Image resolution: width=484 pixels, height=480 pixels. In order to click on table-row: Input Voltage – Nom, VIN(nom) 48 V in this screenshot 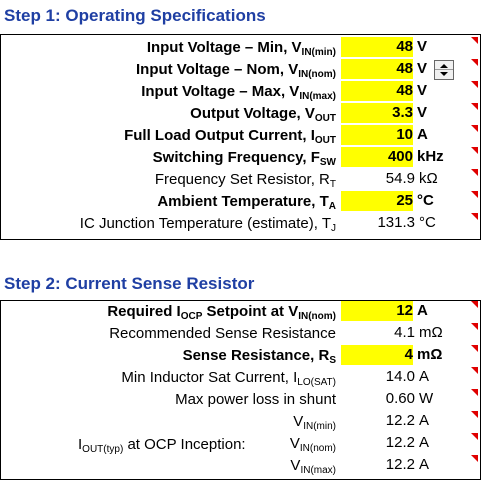, I will do `click(240, 69)`.